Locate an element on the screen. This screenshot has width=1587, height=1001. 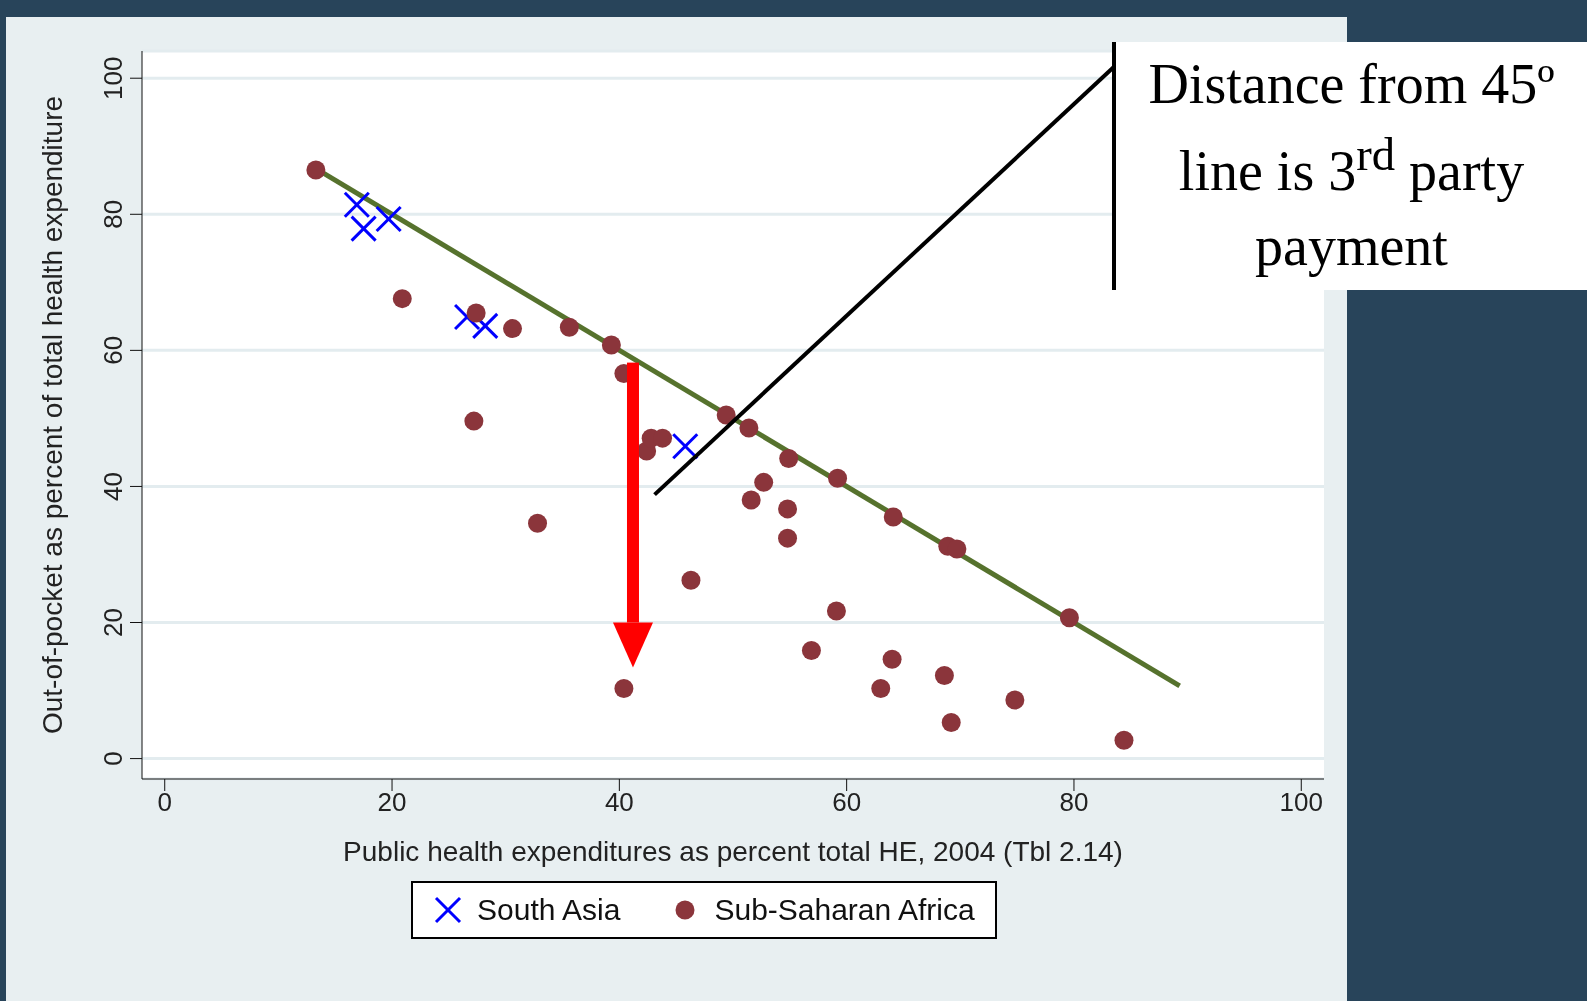
y-tick-label: 40 is located at coordinates (113, 486).